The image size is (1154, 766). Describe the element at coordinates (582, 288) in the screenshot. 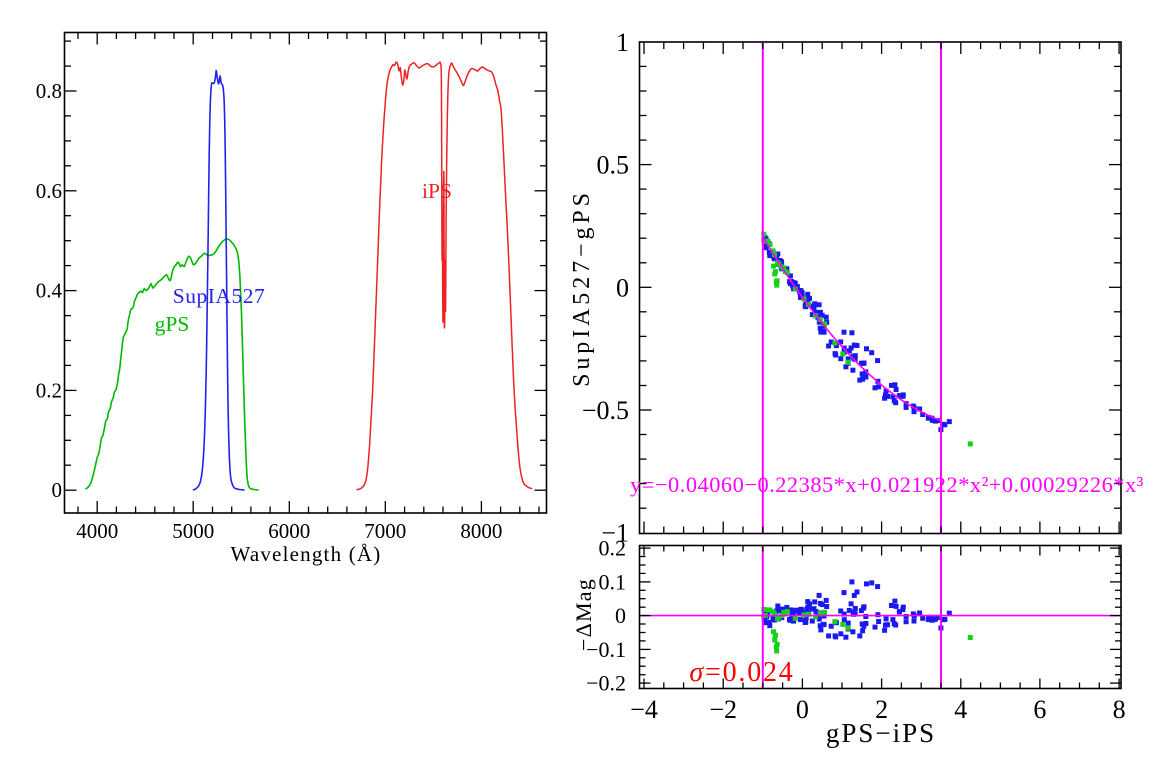

I see `svg-text: SupIA527−gPS` at that location.